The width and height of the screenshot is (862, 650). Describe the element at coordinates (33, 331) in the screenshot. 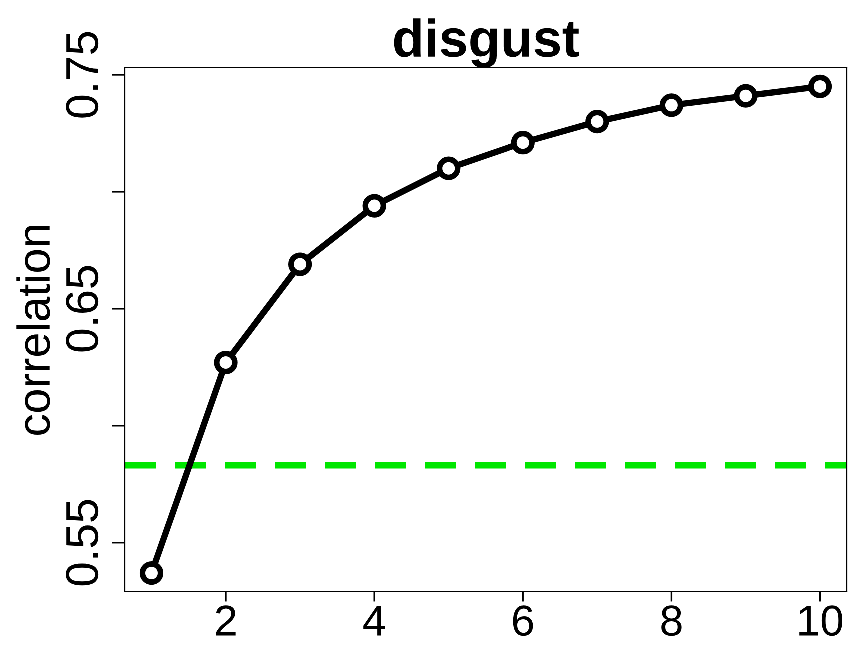

I see `y-axis-title: correlation` at that location.